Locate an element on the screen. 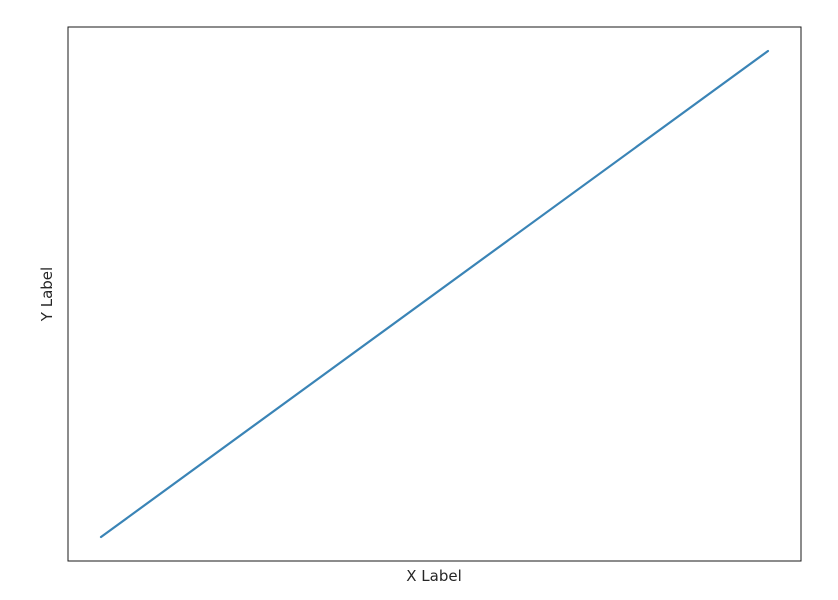 Image resolution: width=838 pixels, height=600 pixels. x-axis-label: X Label is located at coordinates (434, 576).